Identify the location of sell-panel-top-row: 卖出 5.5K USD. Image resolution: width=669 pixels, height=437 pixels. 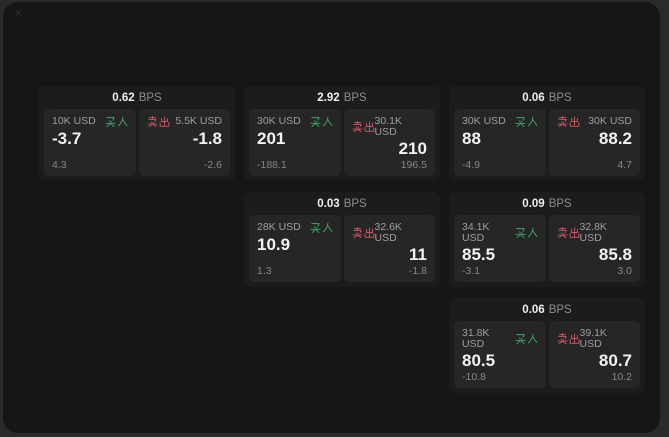
(184, 121).